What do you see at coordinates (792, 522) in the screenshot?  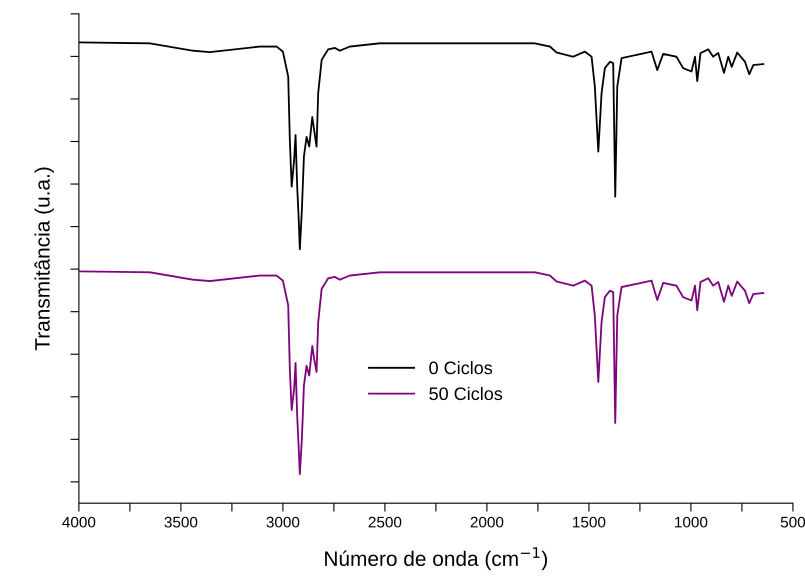 I see `x-tick-label: 500` at bounding box center [792, 522].